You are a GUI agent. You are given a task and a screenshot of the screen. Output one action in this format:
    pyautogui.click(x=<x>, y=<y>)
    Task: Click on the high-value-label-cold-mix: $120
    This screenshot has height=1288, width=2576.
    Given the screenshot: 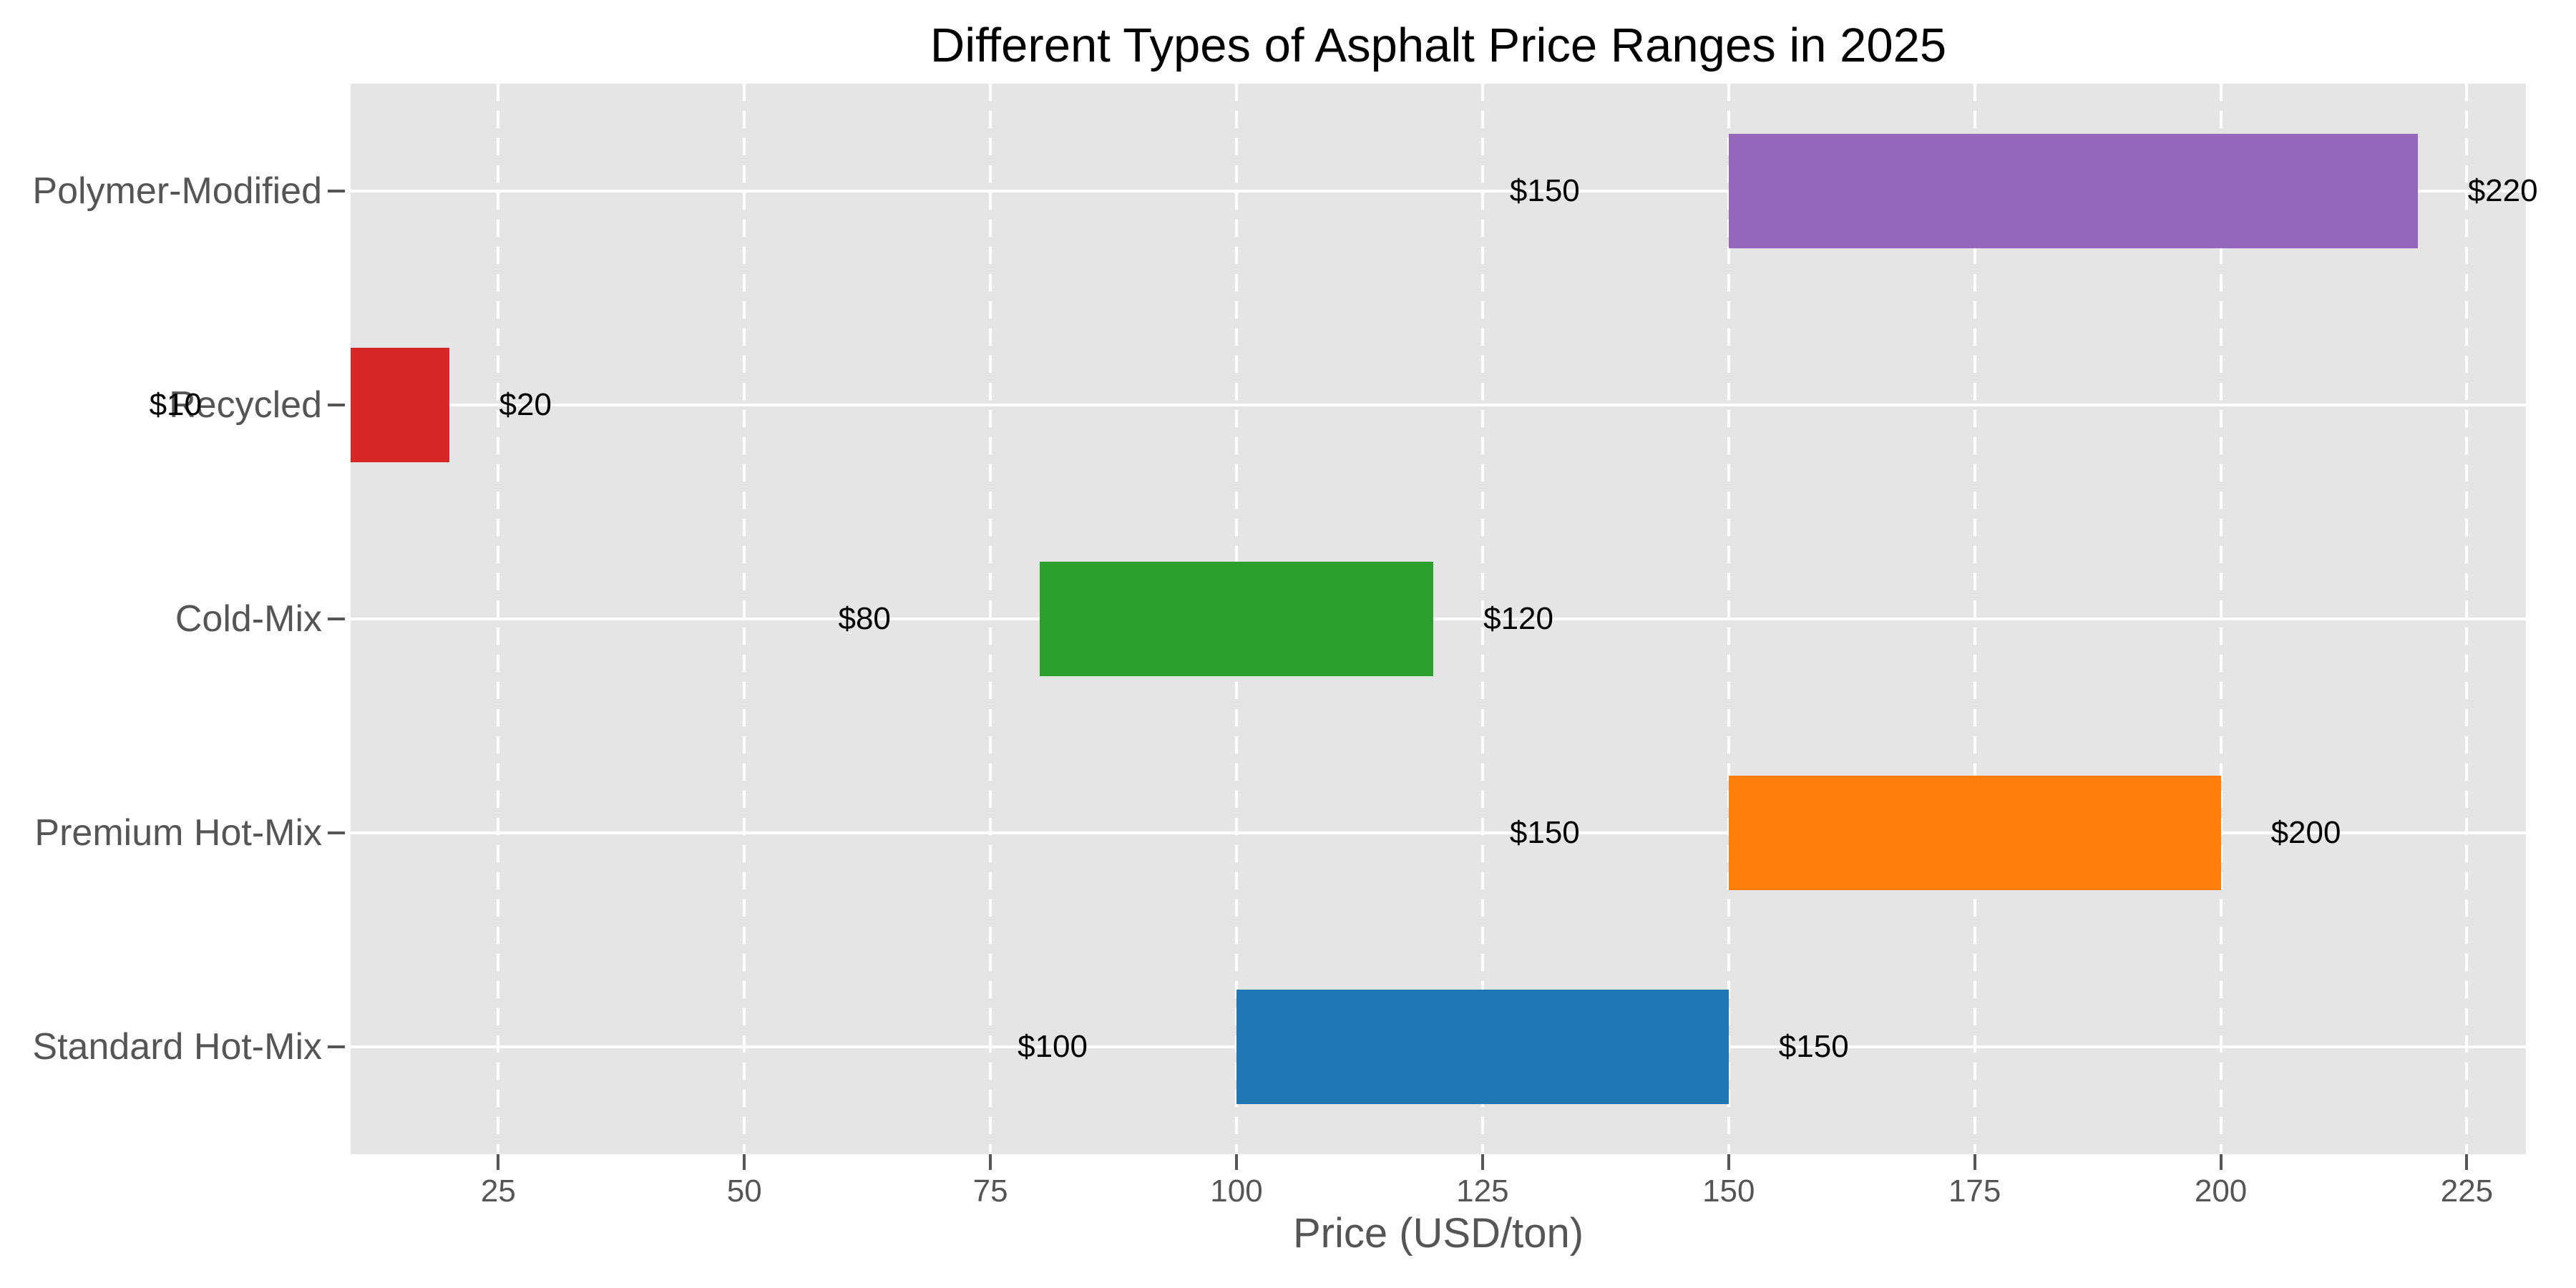 What is the action you would take?
    pyautogui.click(x=1518, y=618)
    